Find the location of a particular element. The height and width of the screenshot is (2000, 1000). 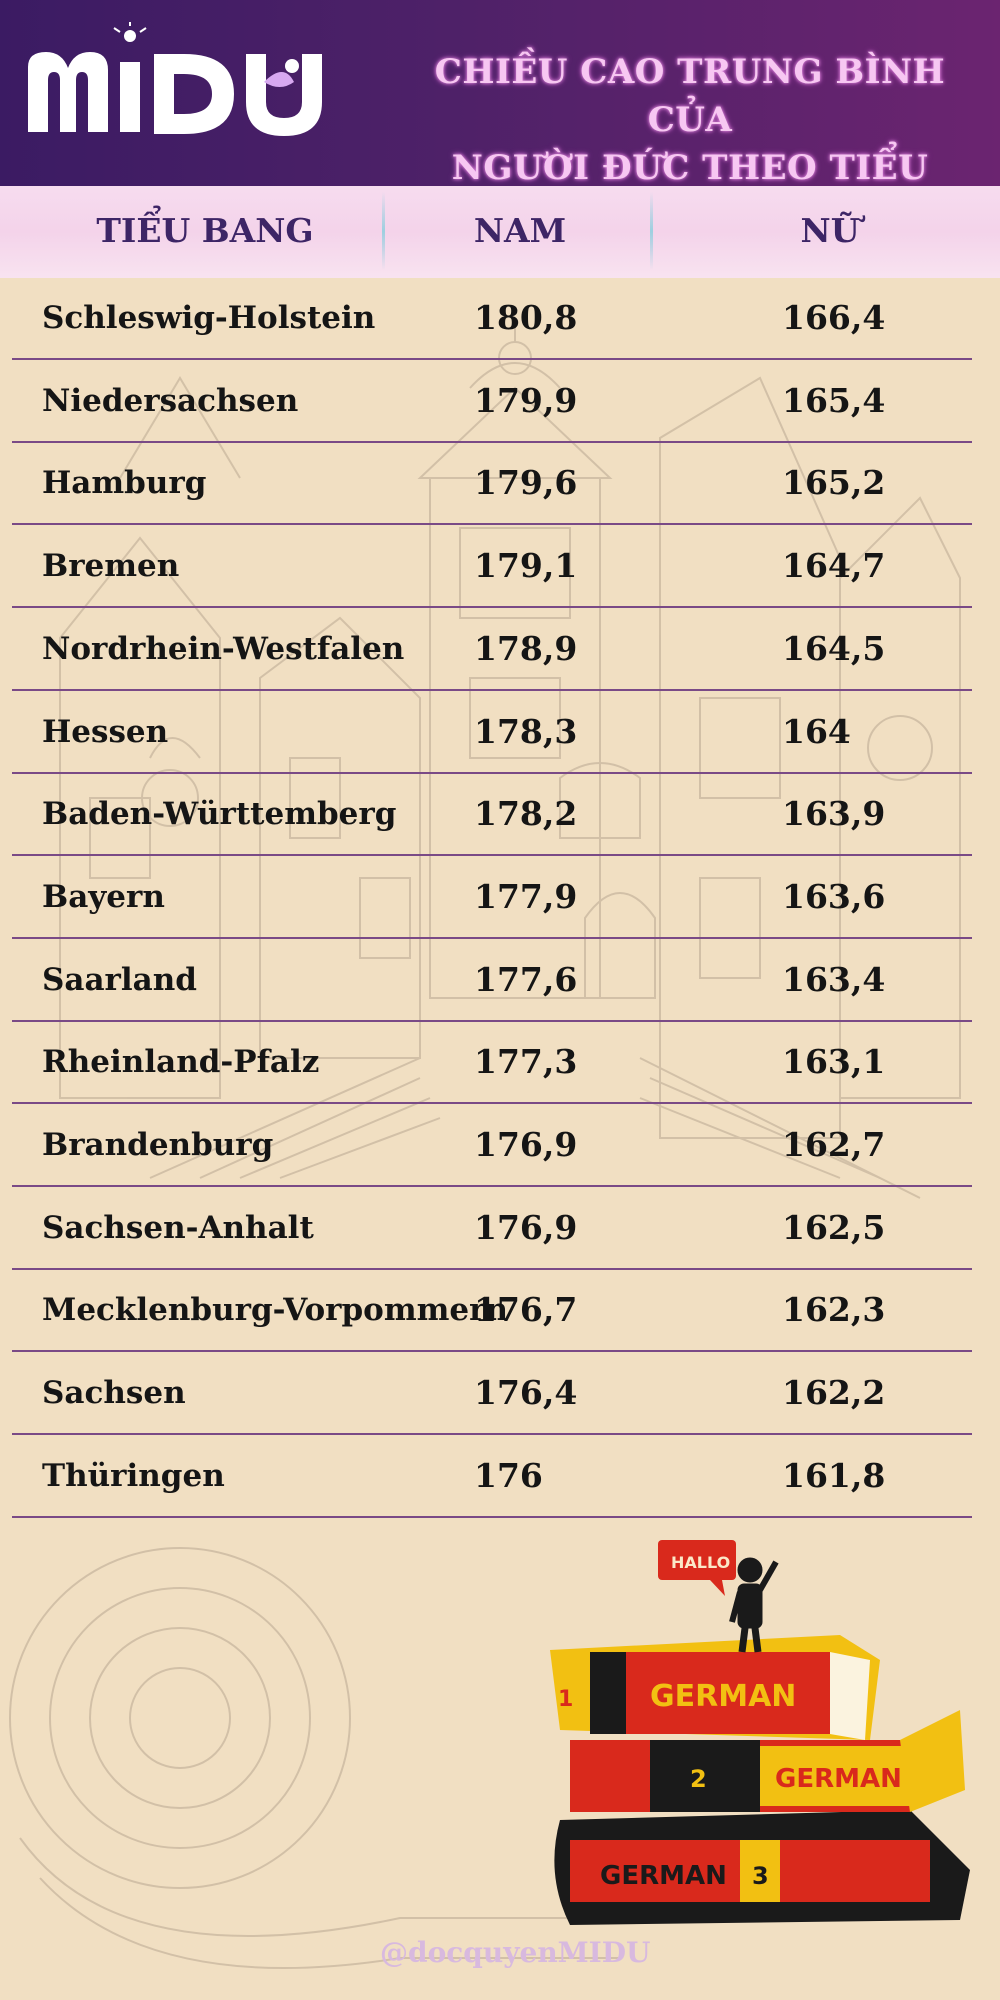

male-height: 176 is located at coordinates (508, 1475).